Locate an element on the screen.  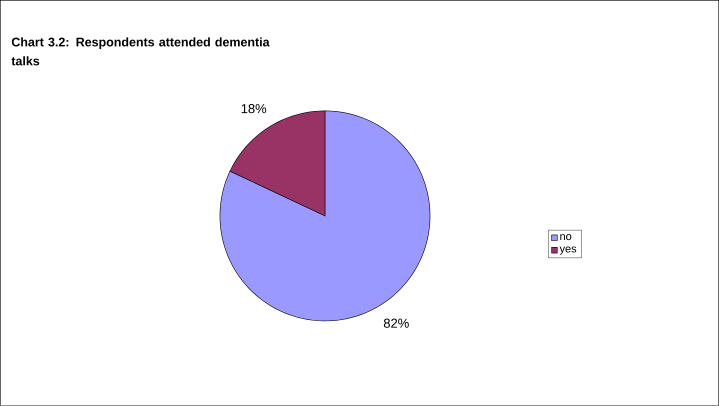
legend-label: yes is located at coordinates (568, 250).